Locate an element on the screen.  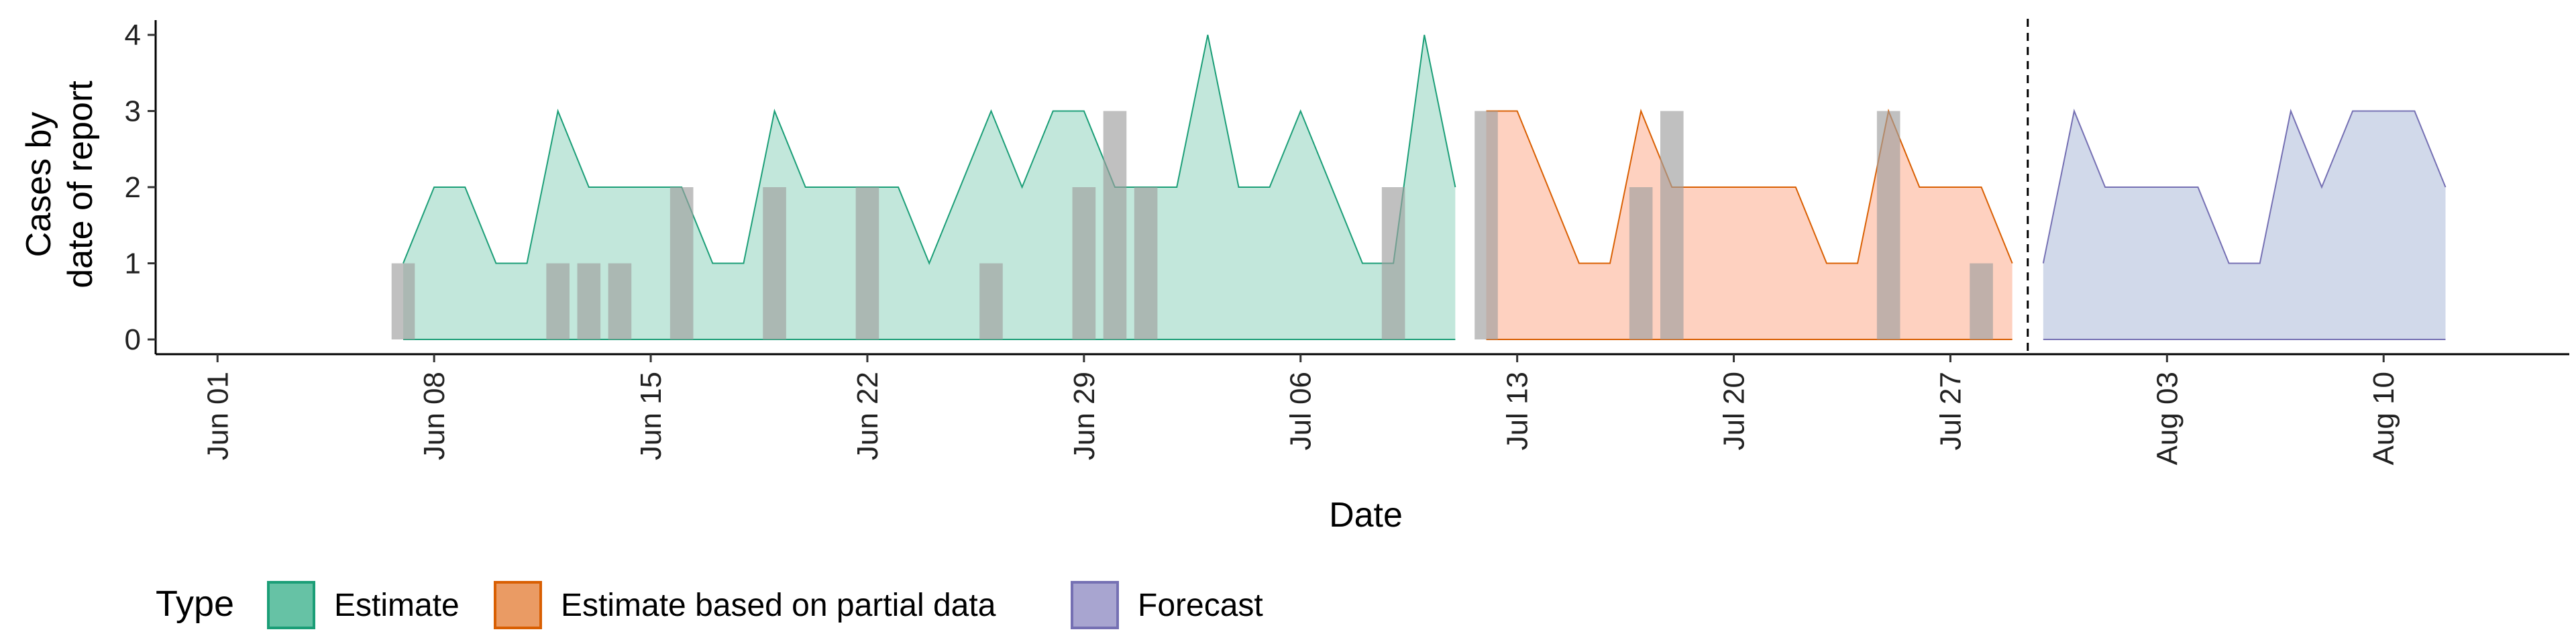
x-tick-label: Jun 01 is located at coordinates (217, 416).